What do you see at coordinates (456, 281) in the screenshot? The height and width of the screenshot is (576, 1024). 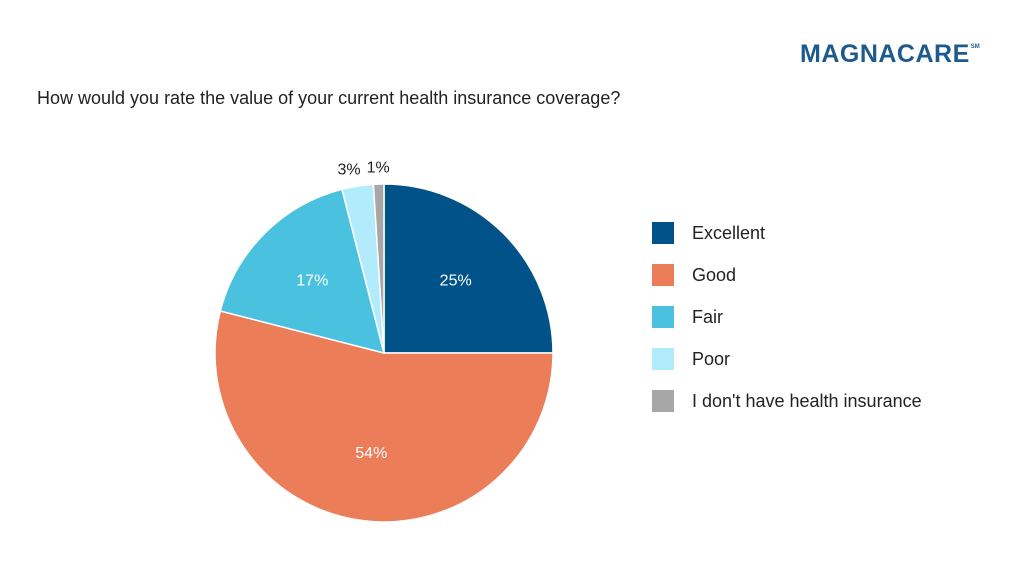 I see `pie-label-excellent: 25%` at bounding box center [456, 281].